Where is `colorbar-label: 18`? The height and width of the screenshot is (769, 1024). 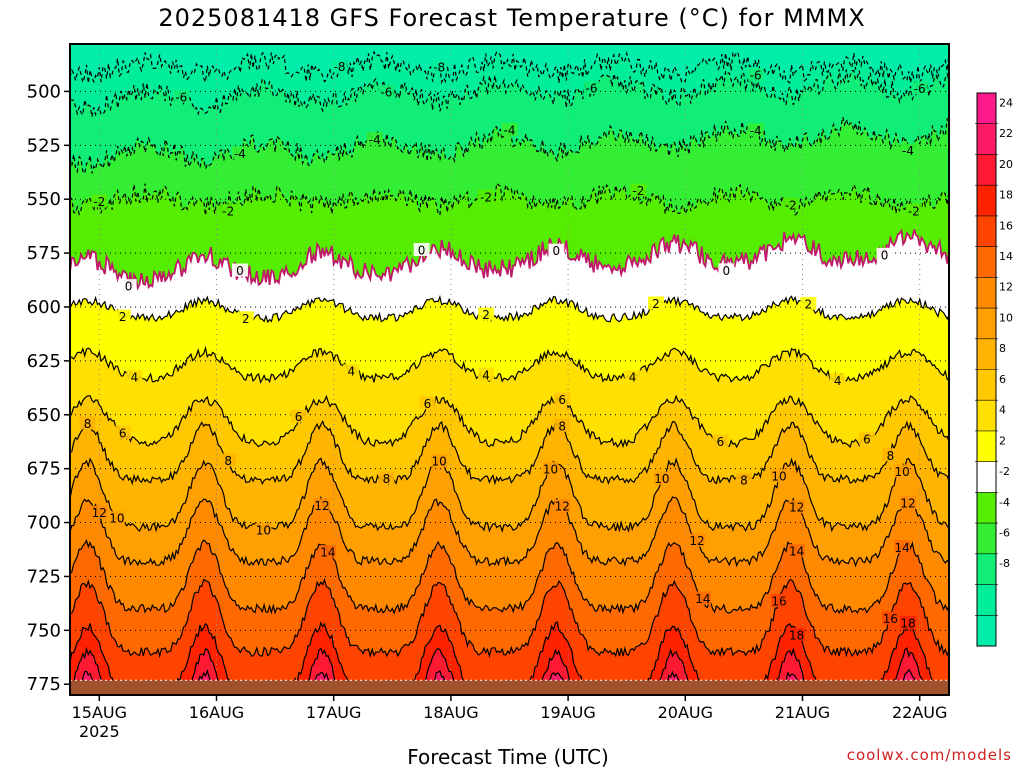
colorbar-label: 18 is located at coordinates (1006, 195).